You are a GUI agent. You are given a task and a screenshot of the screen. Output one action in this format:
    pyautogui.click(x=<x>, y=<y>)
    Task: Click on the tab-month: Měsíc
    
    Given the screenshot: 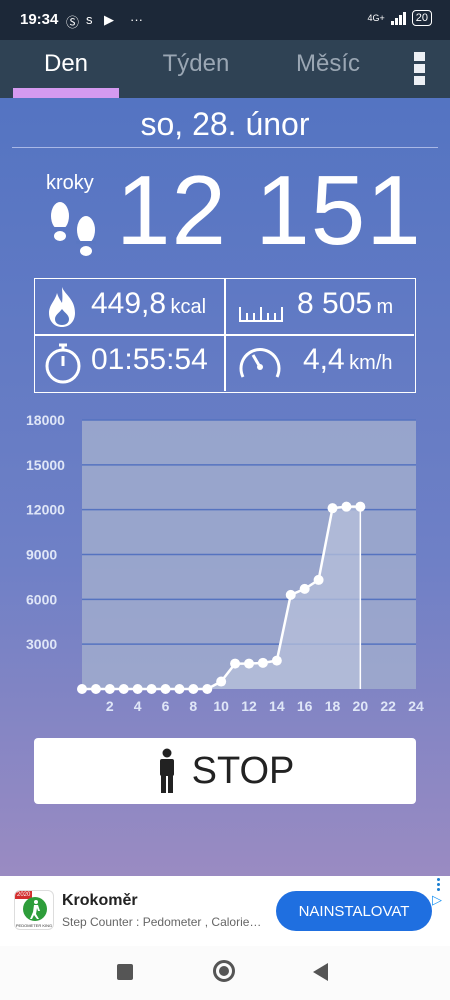 What is the action you would take?
    pyautogui.click(x=327, y=63)
    